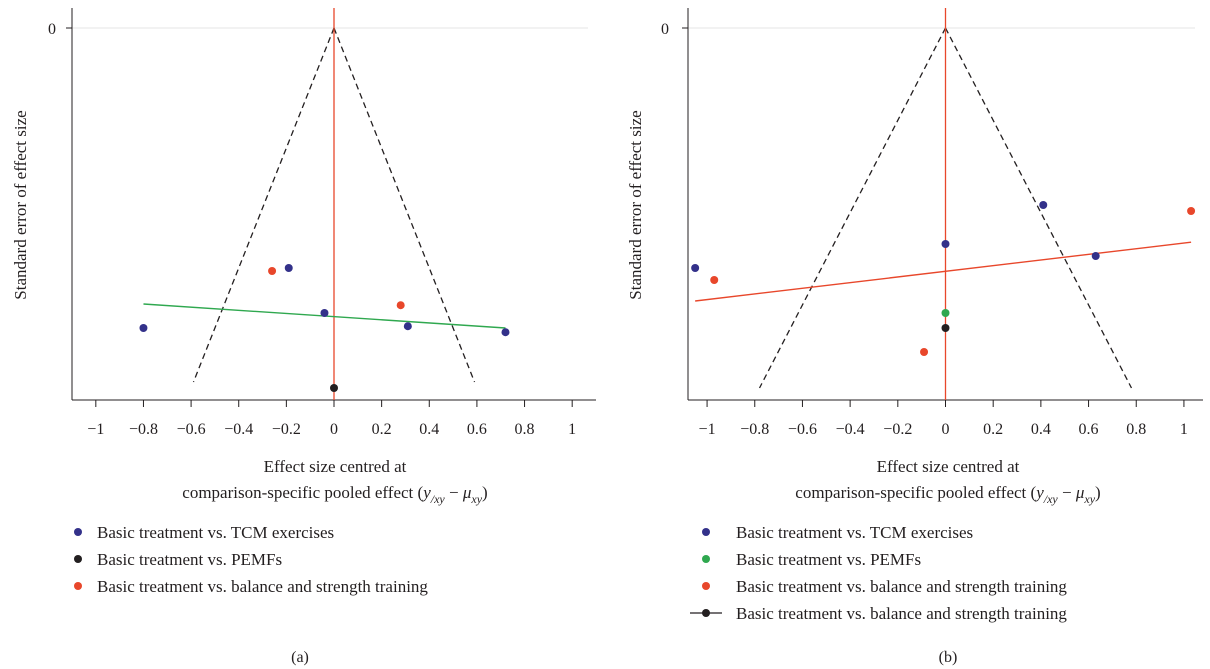 This screenshot has width=1210, height=669. Describe the element at coordinates (943, 271) in the screenshot. I see `regression-line` at that location.